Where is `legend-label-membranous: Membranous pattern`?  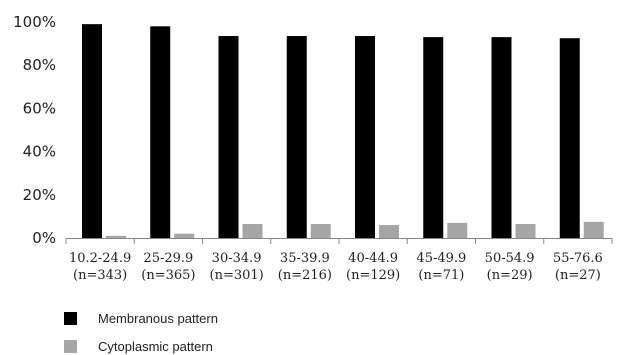
legend-label-membranous: Membranous pattern is located at coordinates (158, 318).